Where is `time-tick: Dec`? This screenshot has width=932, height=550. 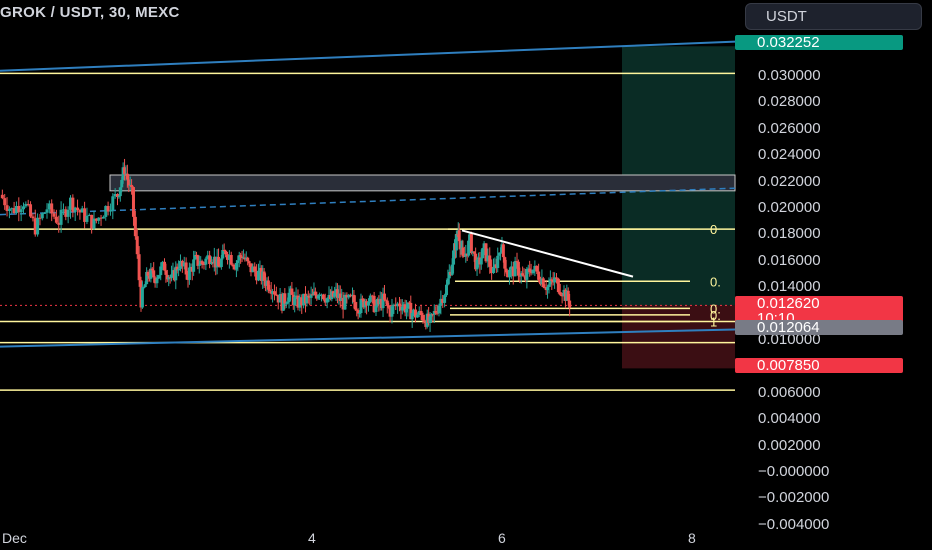
time-tick: Dec is located at coordinates (14, 538).